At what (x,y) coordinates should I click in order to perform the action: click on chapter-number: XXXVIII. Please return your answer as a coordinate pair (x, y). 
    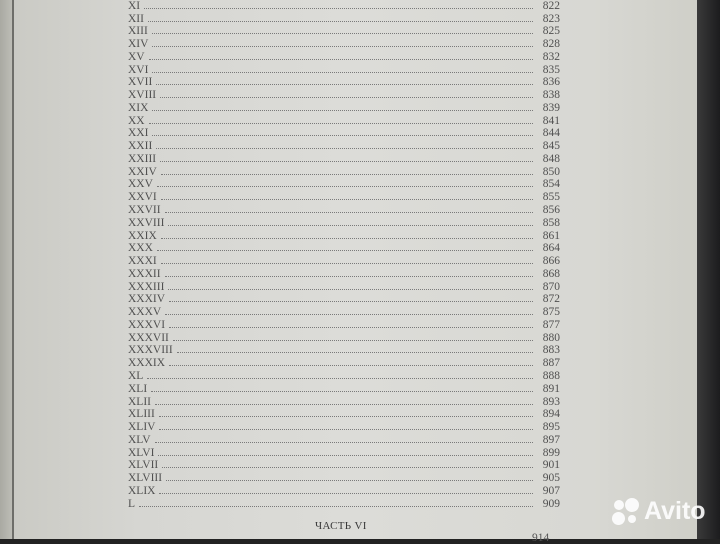
    Looking at the image, I should click on (150, 350).